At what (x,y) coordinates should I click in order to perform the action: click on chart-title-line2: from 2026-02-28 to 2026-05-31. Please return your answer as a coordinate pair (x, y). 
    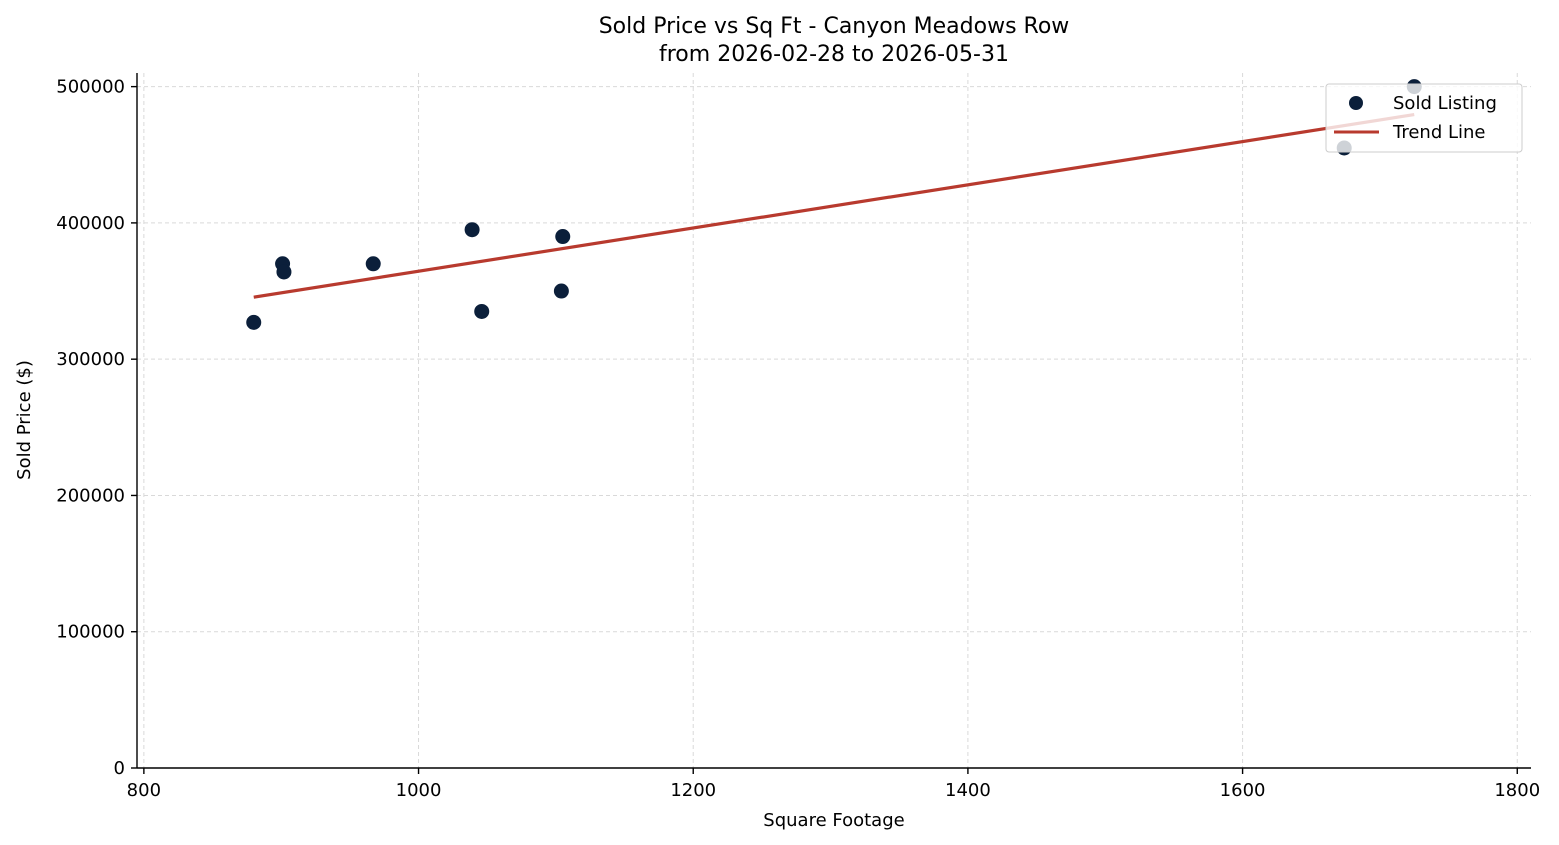
    Looking at the image, I should click on (834, 54).